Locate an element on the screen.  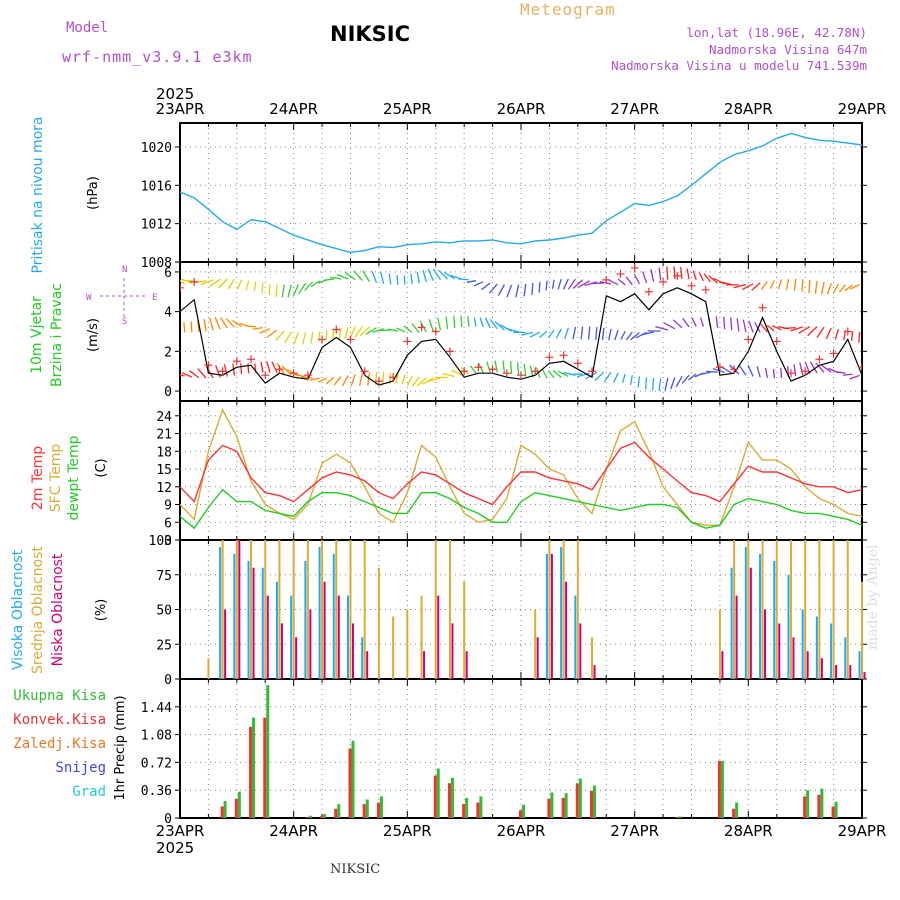
coordinates: lon,lat (18.96E, 42.78N) is located at coordinates (776, 32).